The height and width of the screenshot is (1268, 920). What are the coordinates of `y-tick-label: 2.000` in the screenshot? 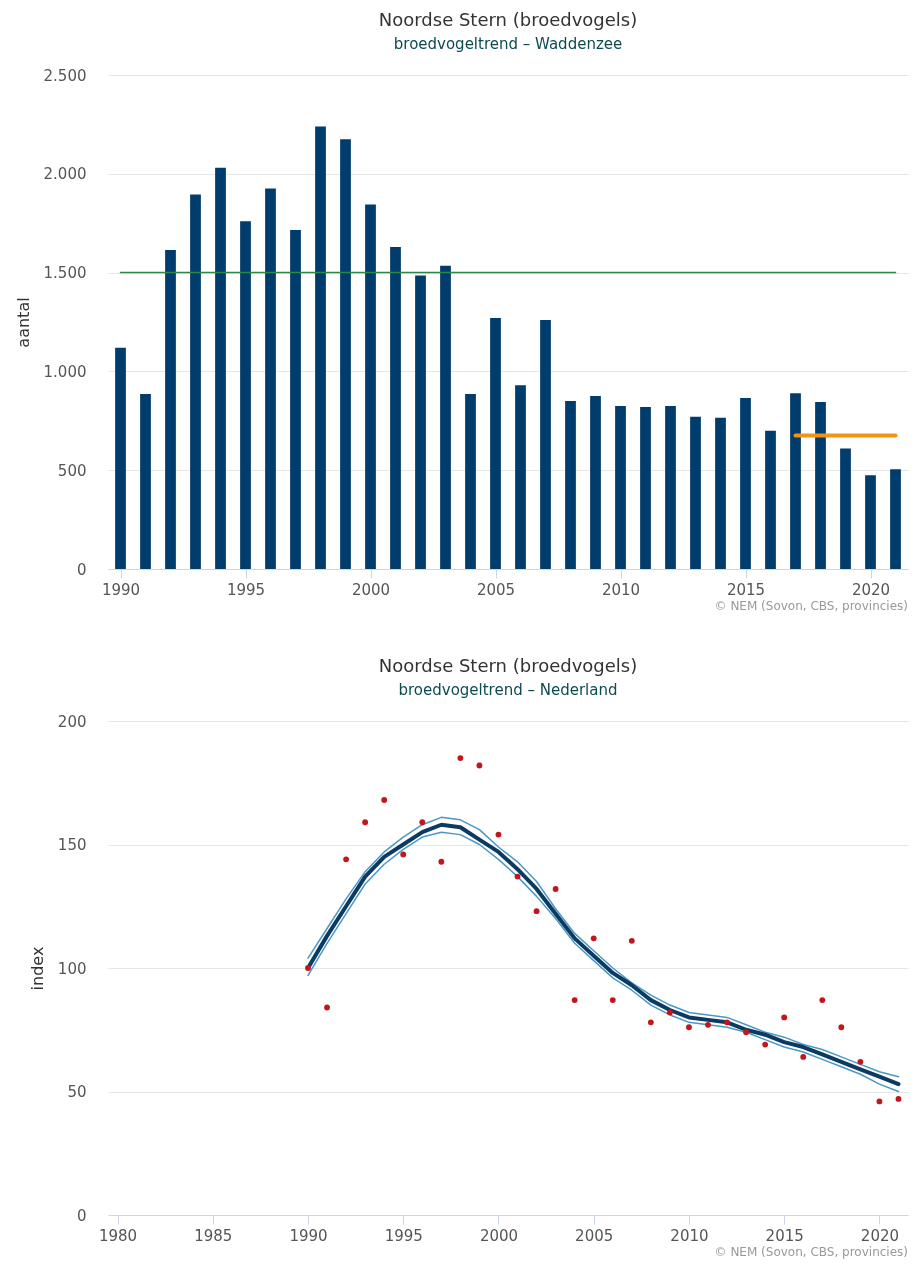 It's located at (65, 174).